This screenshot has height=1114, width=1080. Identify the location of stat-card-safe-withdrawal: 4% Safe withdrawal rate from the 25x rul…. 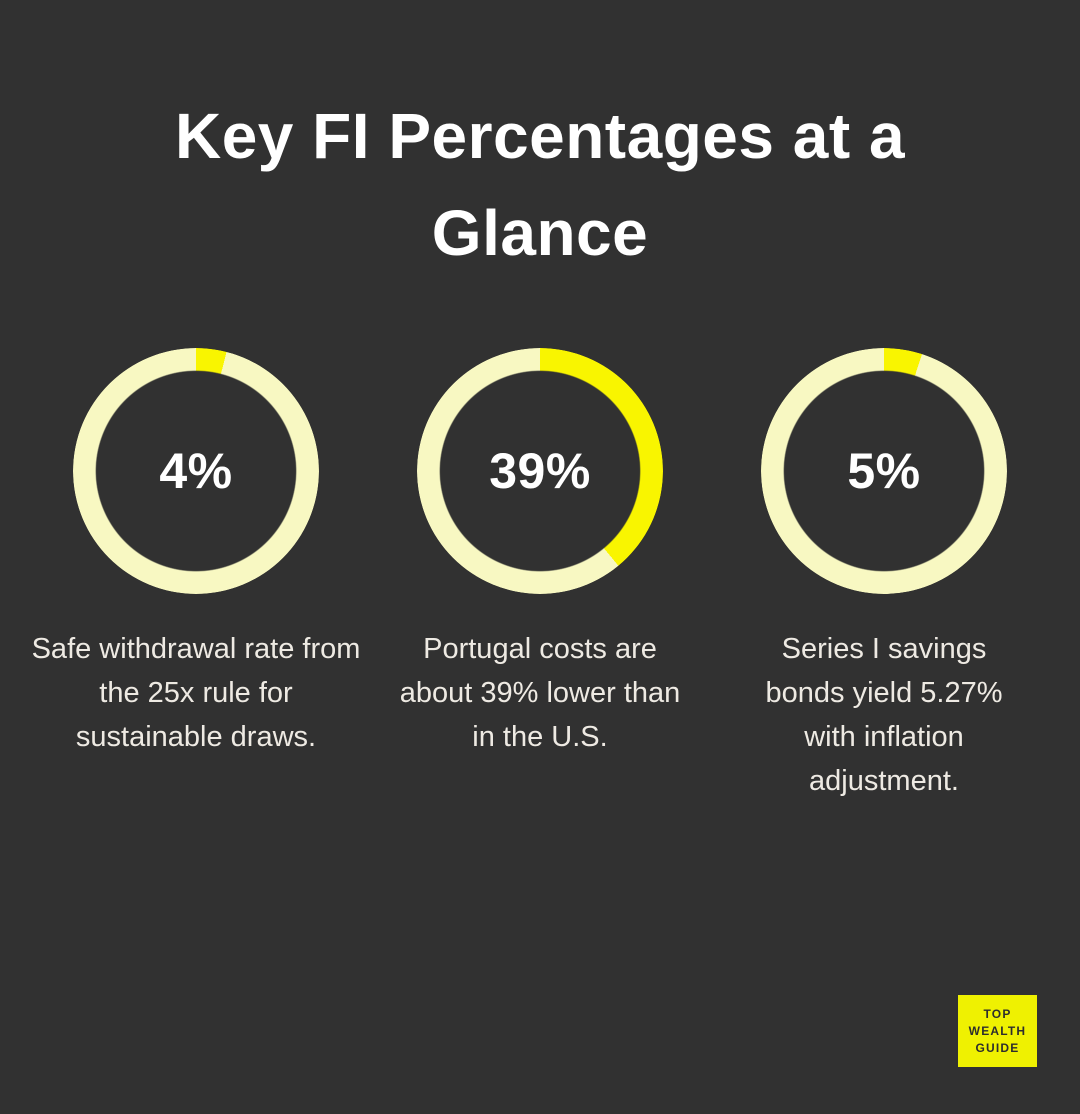
(196, 575).